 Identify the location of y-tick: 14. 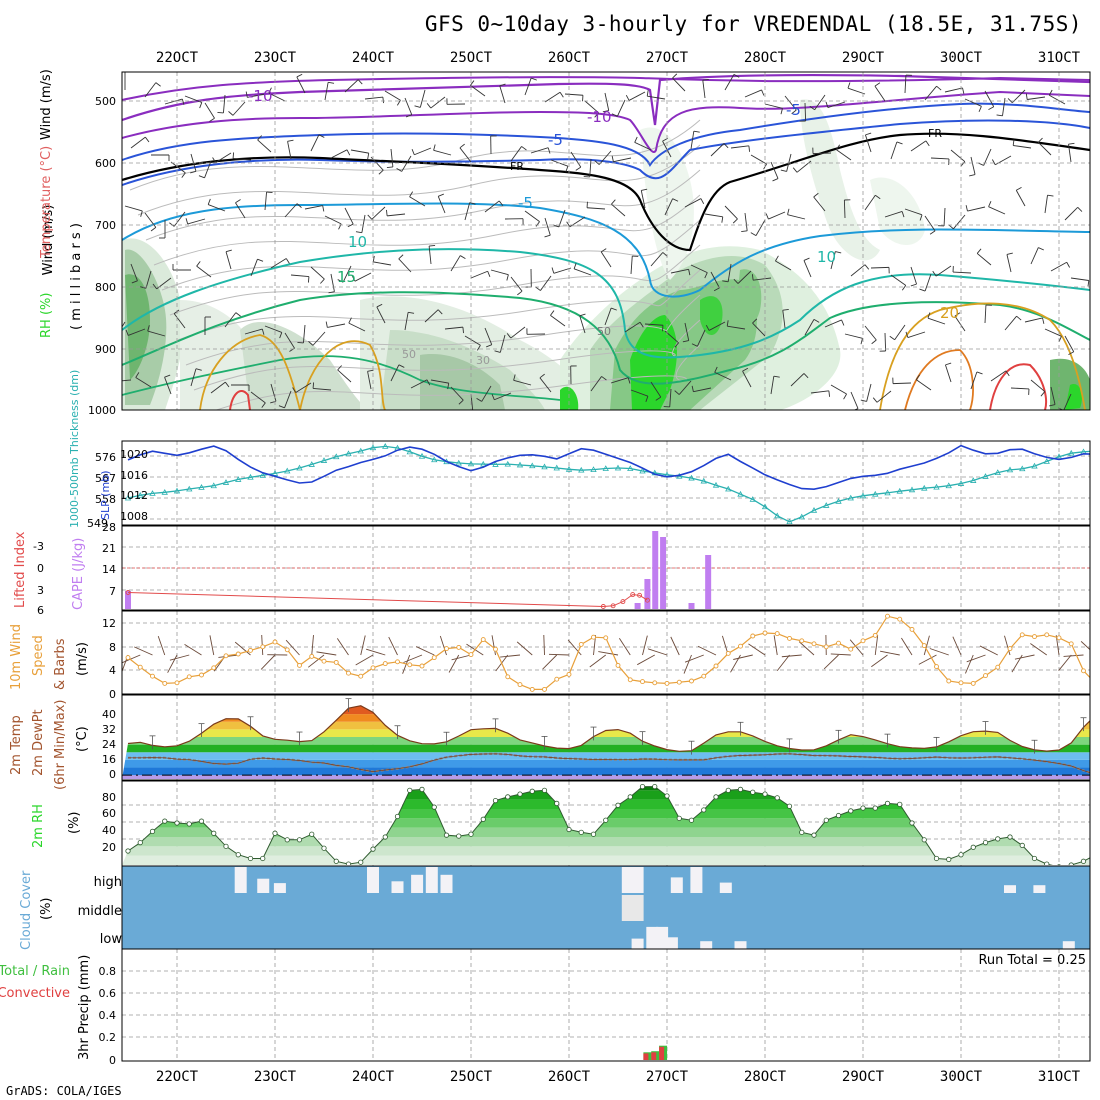
(109, 569).